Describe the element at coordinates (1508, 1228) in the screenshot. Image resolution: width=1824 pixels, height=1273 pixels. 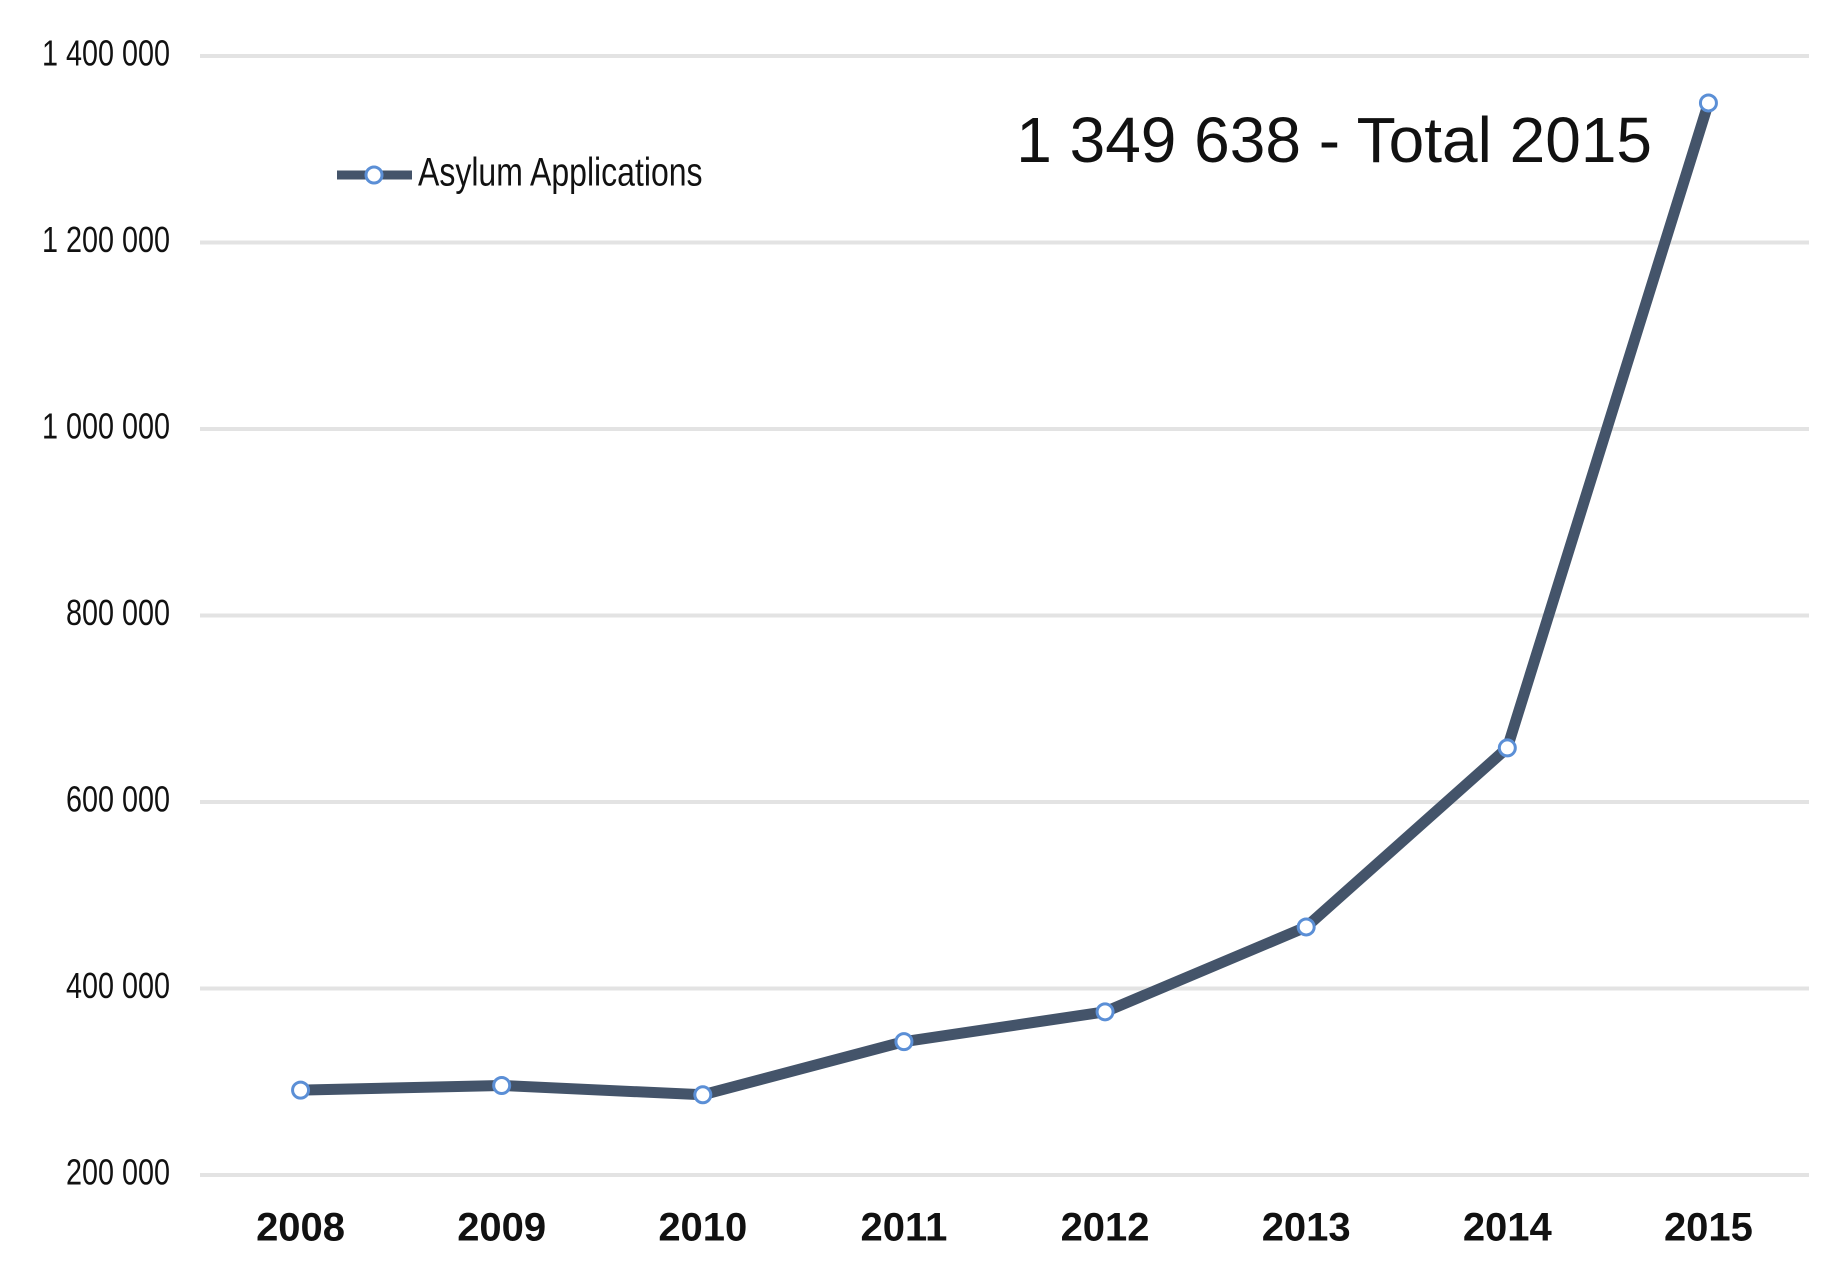
I see `x-tick-label: 2014` at that location.